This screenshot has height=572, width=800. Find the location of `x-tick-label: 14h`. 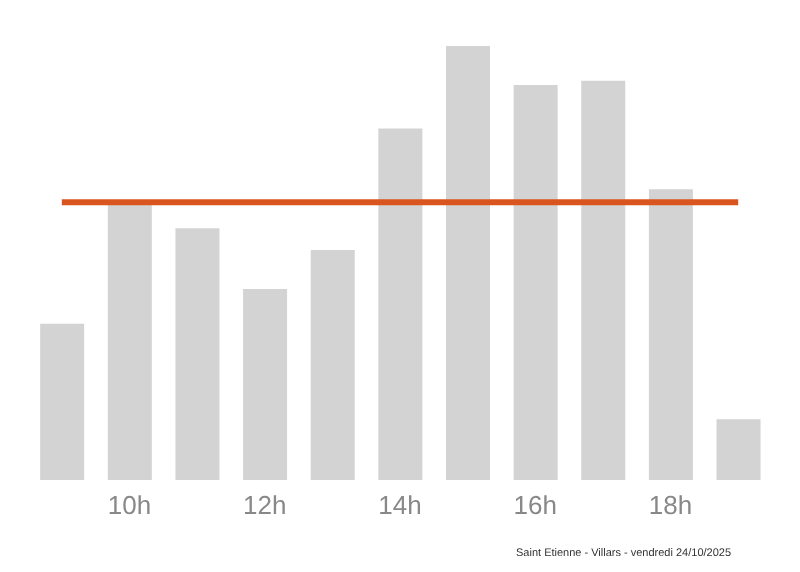

x-tick-label: 14h is located at coordinates (400, 505).